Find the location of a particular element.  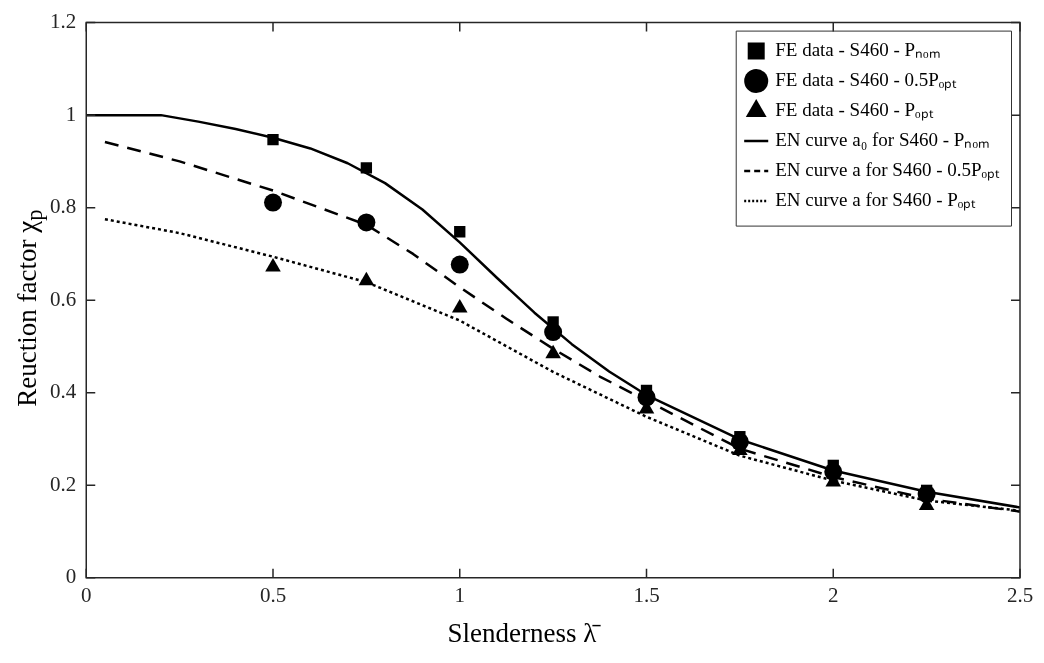

legend-label: FE data - S460 - Pₙₒₘ is located at coordinates (858, 50).